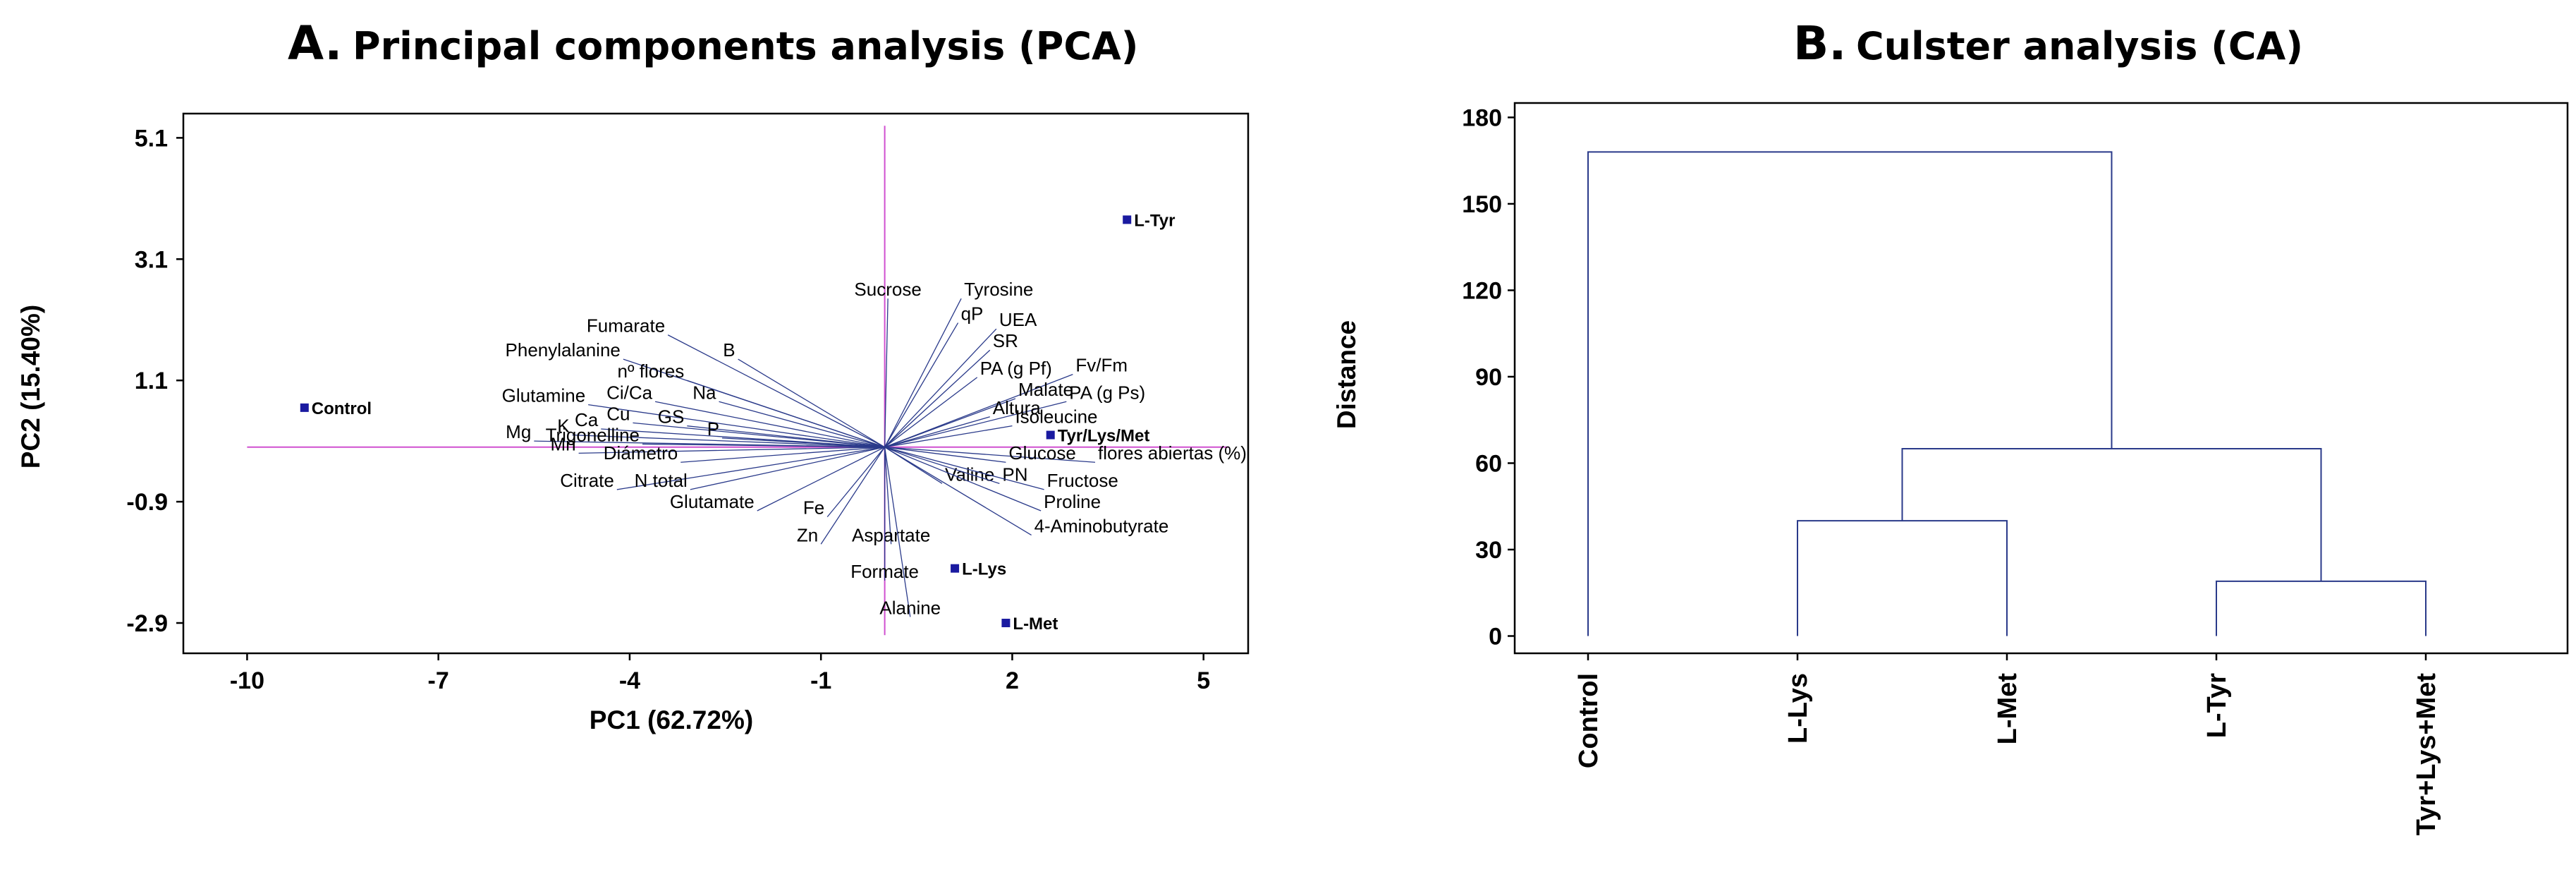  Describe the element at coordinates (803, 442) in the screenshot. I see `loading-vector-p` at that location.